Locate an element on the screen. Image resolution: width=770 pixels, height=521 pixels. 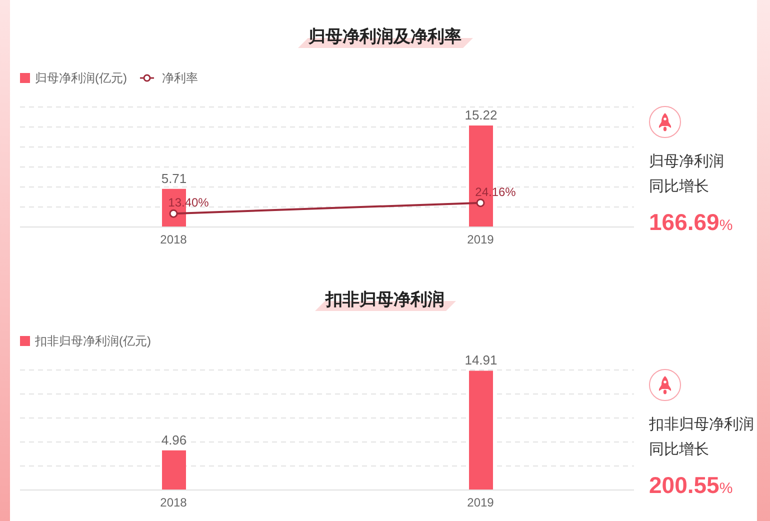
legend-label: 净利率 is located at coordinates (180, 78).